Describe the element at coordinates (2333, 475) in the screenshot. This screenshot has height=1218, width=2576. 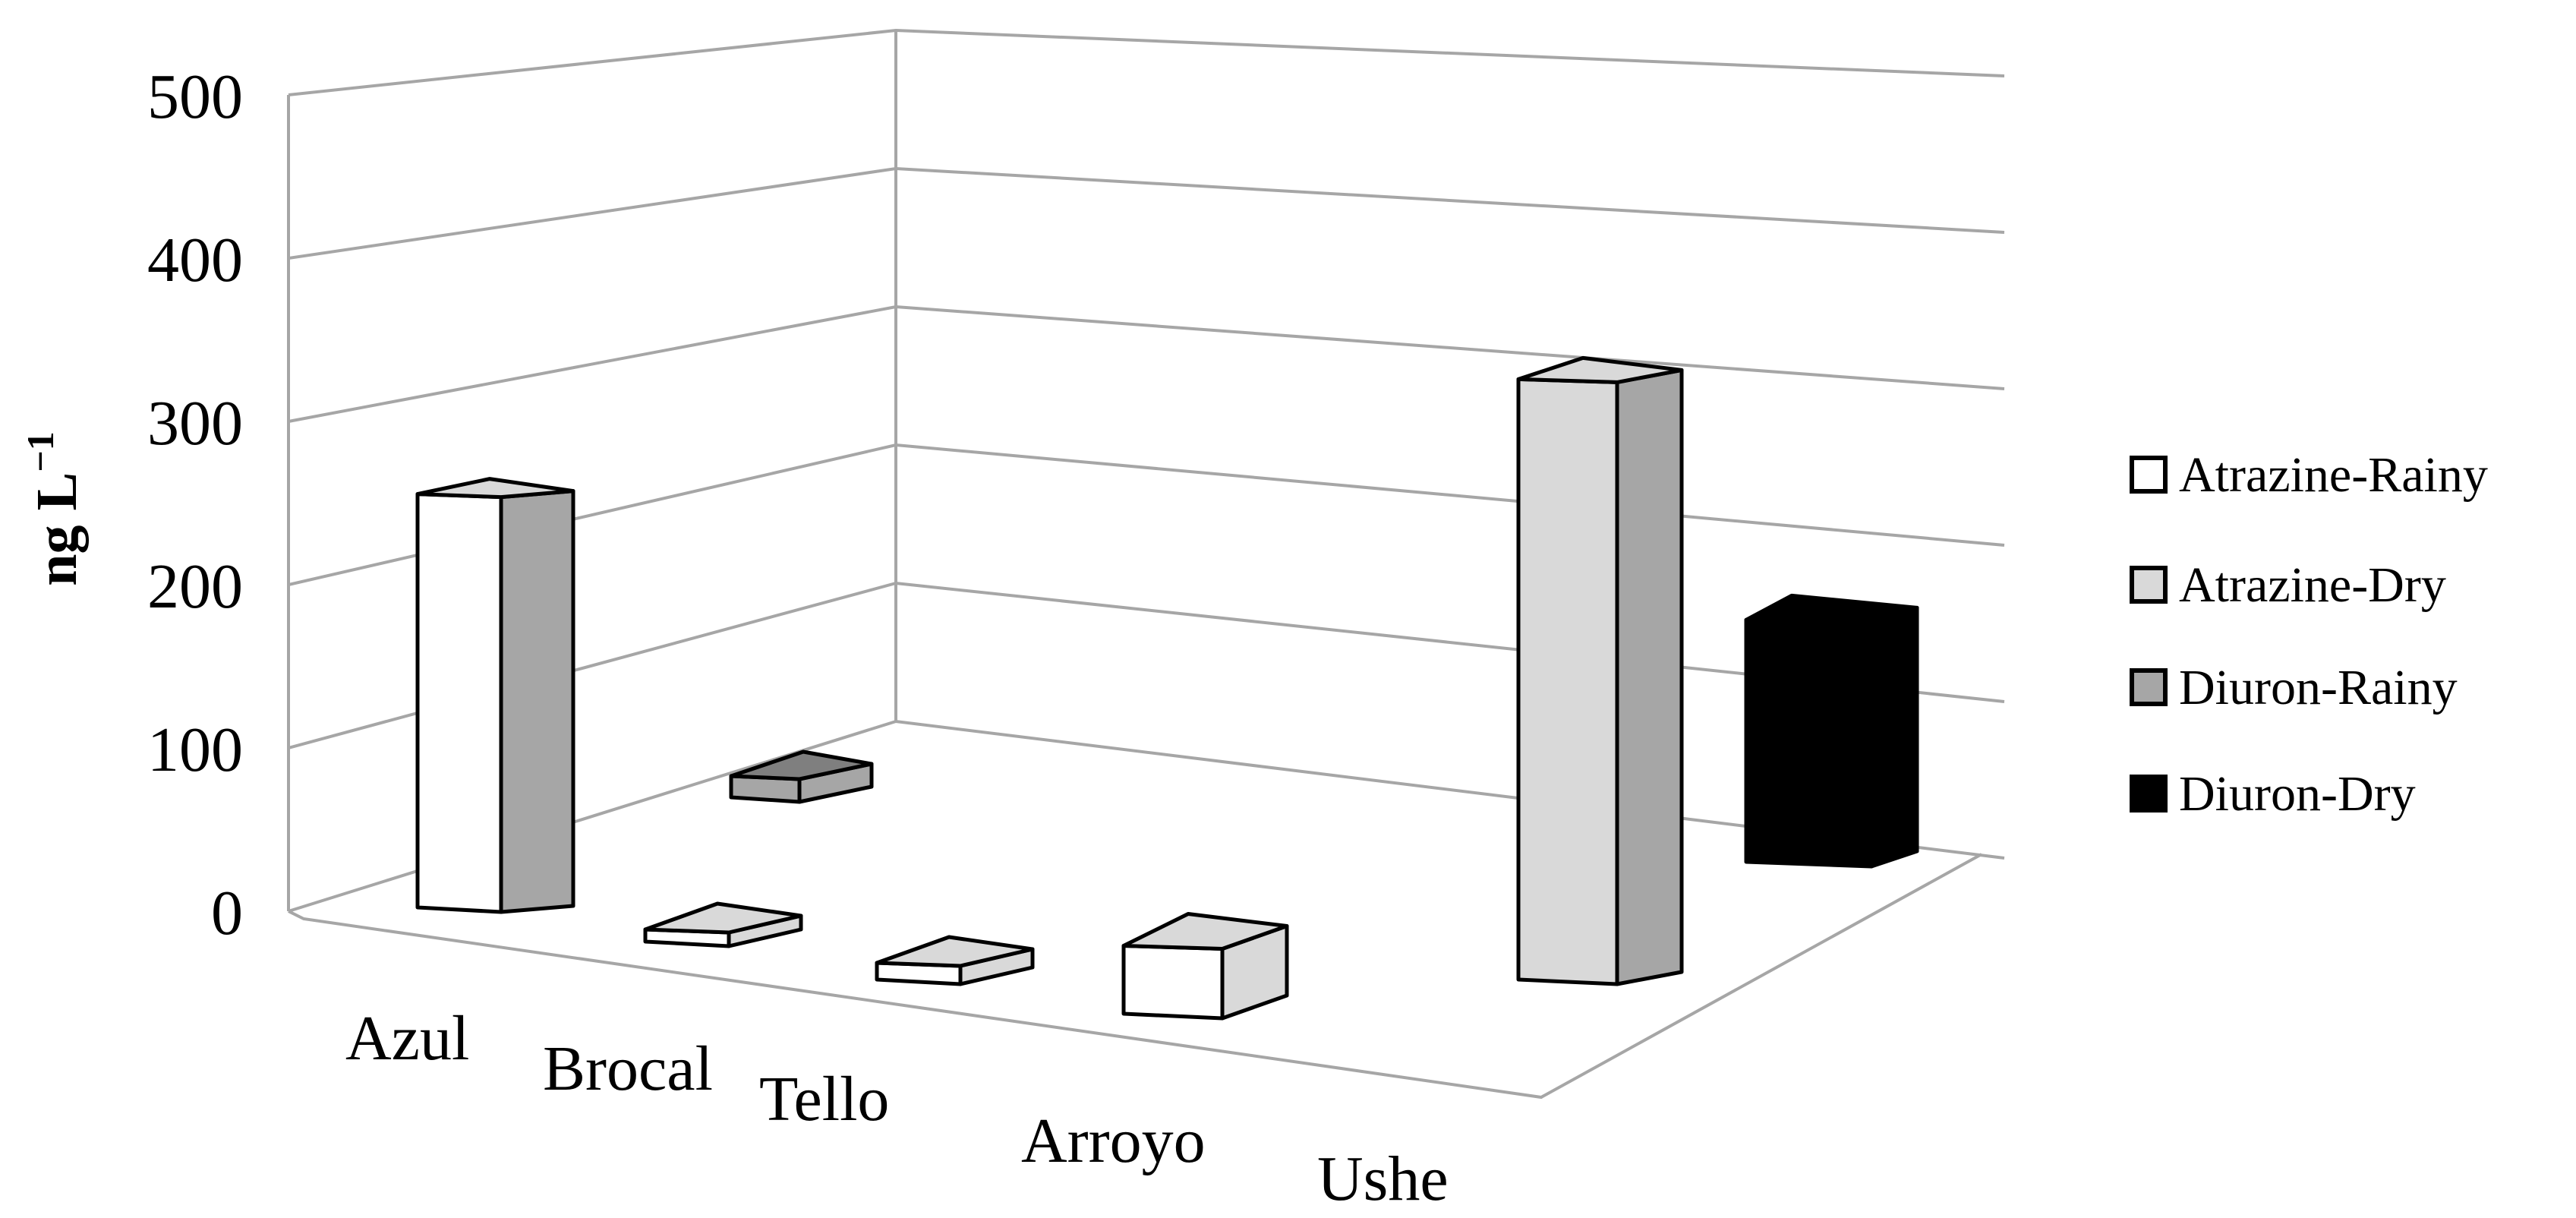
I see `legend-label-atrazine-rainy: Atrazine-Rainy` at that location.